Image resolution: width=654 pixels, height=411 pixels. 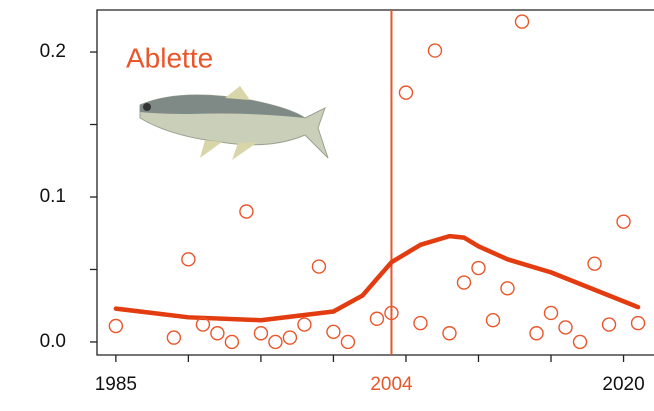 I want to click on fish-illustration, so click(x=234, y=123).